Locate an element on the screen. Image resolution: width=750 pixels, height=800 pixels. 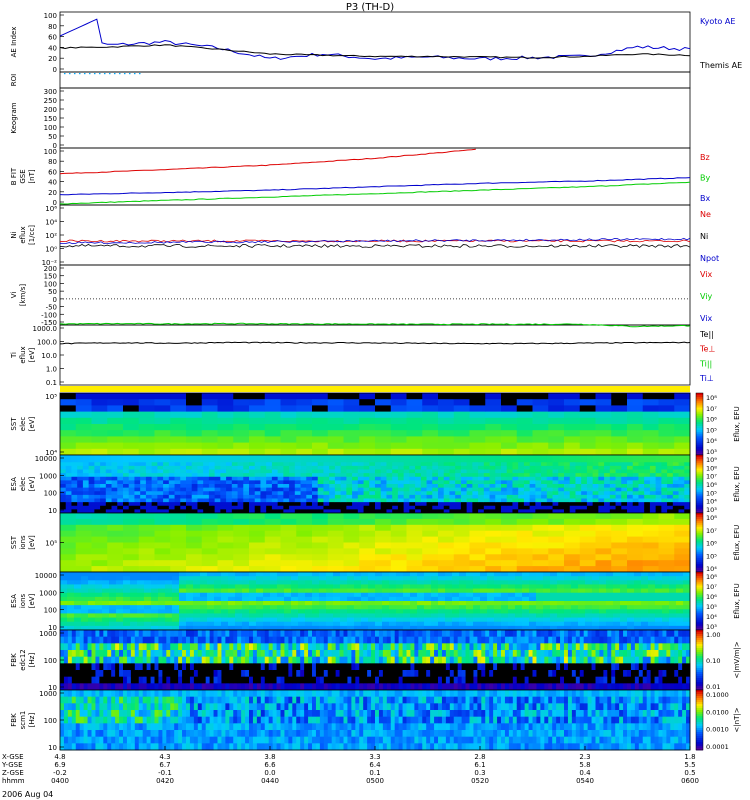
esa_e-cbar-tick: 10⁷ is located at coordinates (711, 477).